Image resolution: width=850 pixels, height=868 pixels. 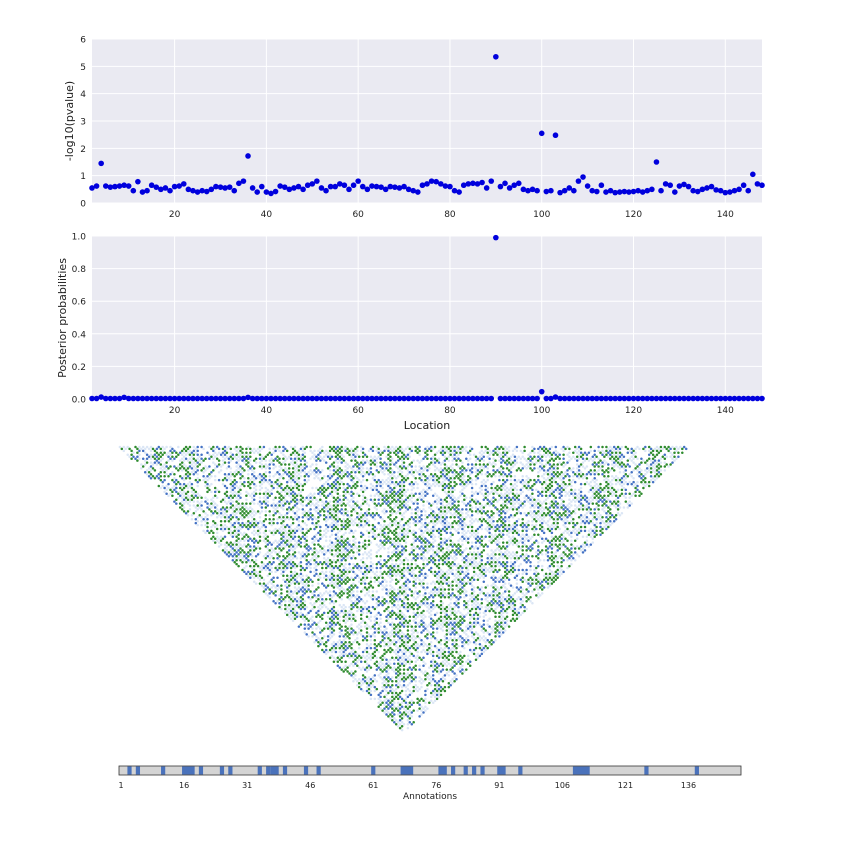 What do you see at coordinates (69, 121) in the screenshot?
I see `pvalue-ylabel: -log10(pvalue)` at bounding box center [69, 121].